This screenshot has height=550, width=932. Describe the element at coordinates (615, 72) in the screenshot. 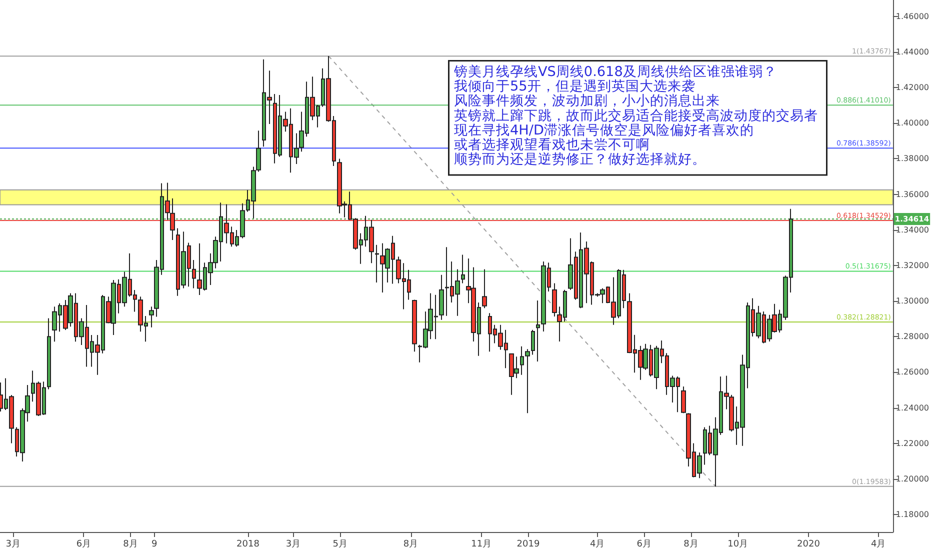

I see `annotation: 镑美月线孕线VS周线0.618及周线供给区谁强谁弱？` at that location.